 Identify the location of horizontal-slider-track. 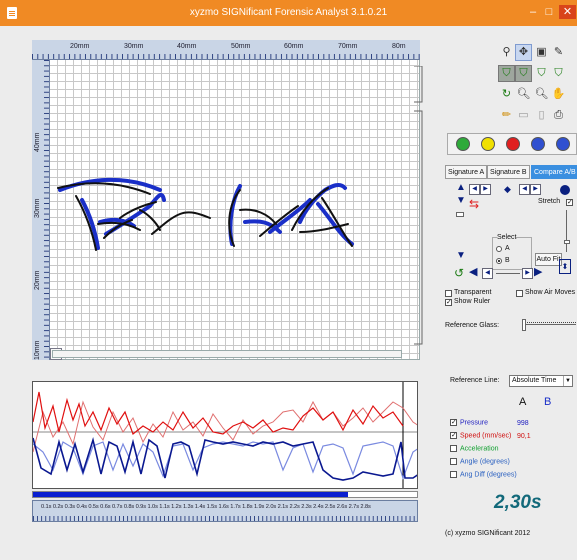
(508, 273).